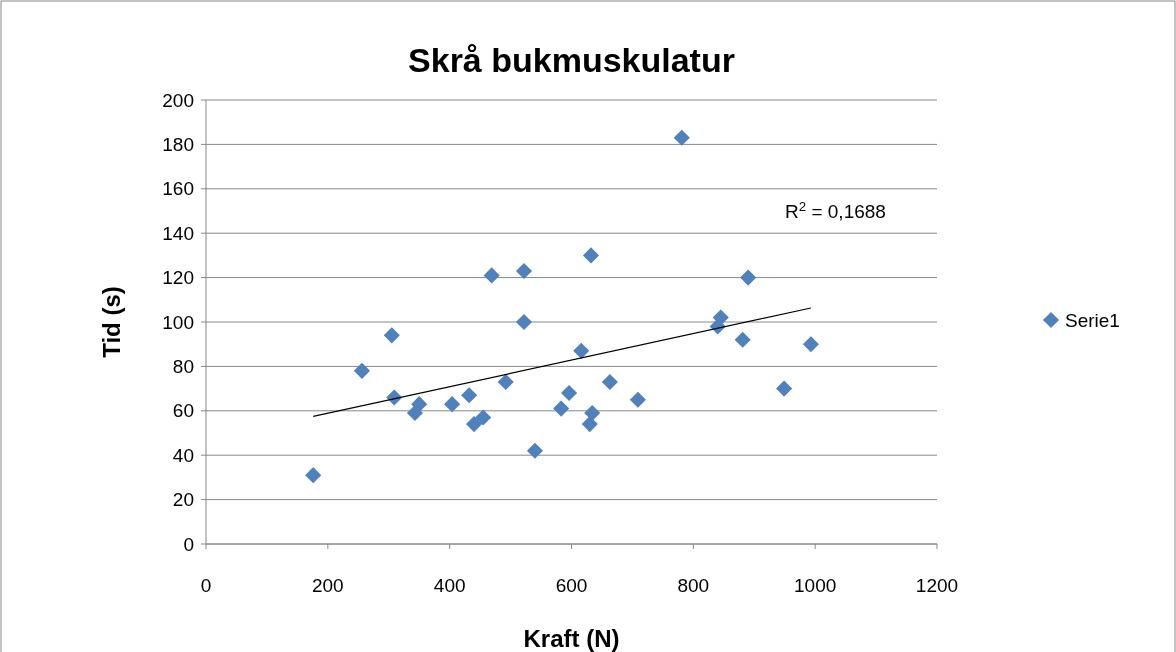 Image resolution: width=1176 pixels, height=652 pixels. What do you see at coordinates (183, 411) in the screenshot?
I see `y-tick-label: 60` at bounding box center [183, 411].